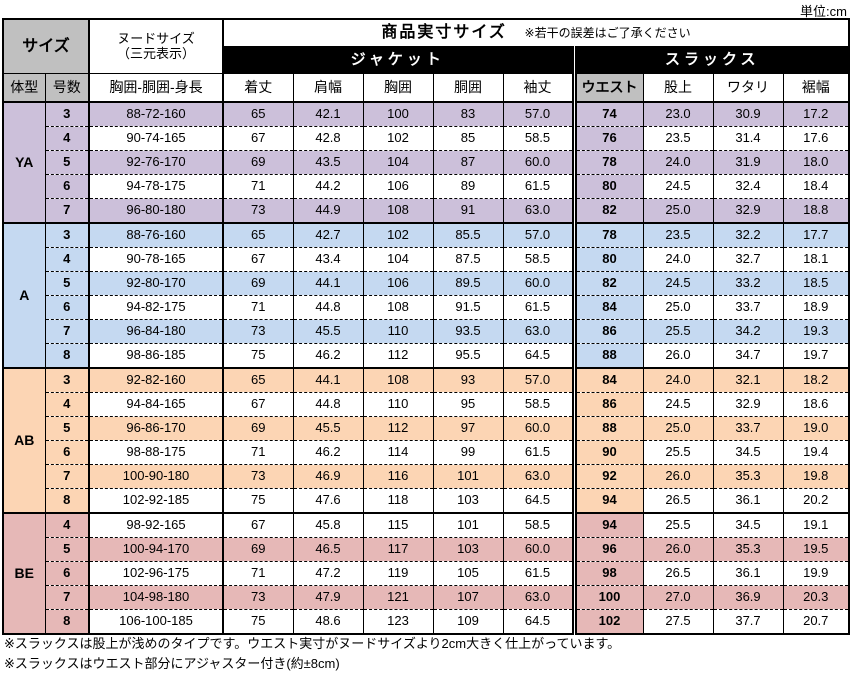 The width and height of the screenshot is (850, 675). I want to click on slacks-value-cell: 18.9, so click(816, 307).